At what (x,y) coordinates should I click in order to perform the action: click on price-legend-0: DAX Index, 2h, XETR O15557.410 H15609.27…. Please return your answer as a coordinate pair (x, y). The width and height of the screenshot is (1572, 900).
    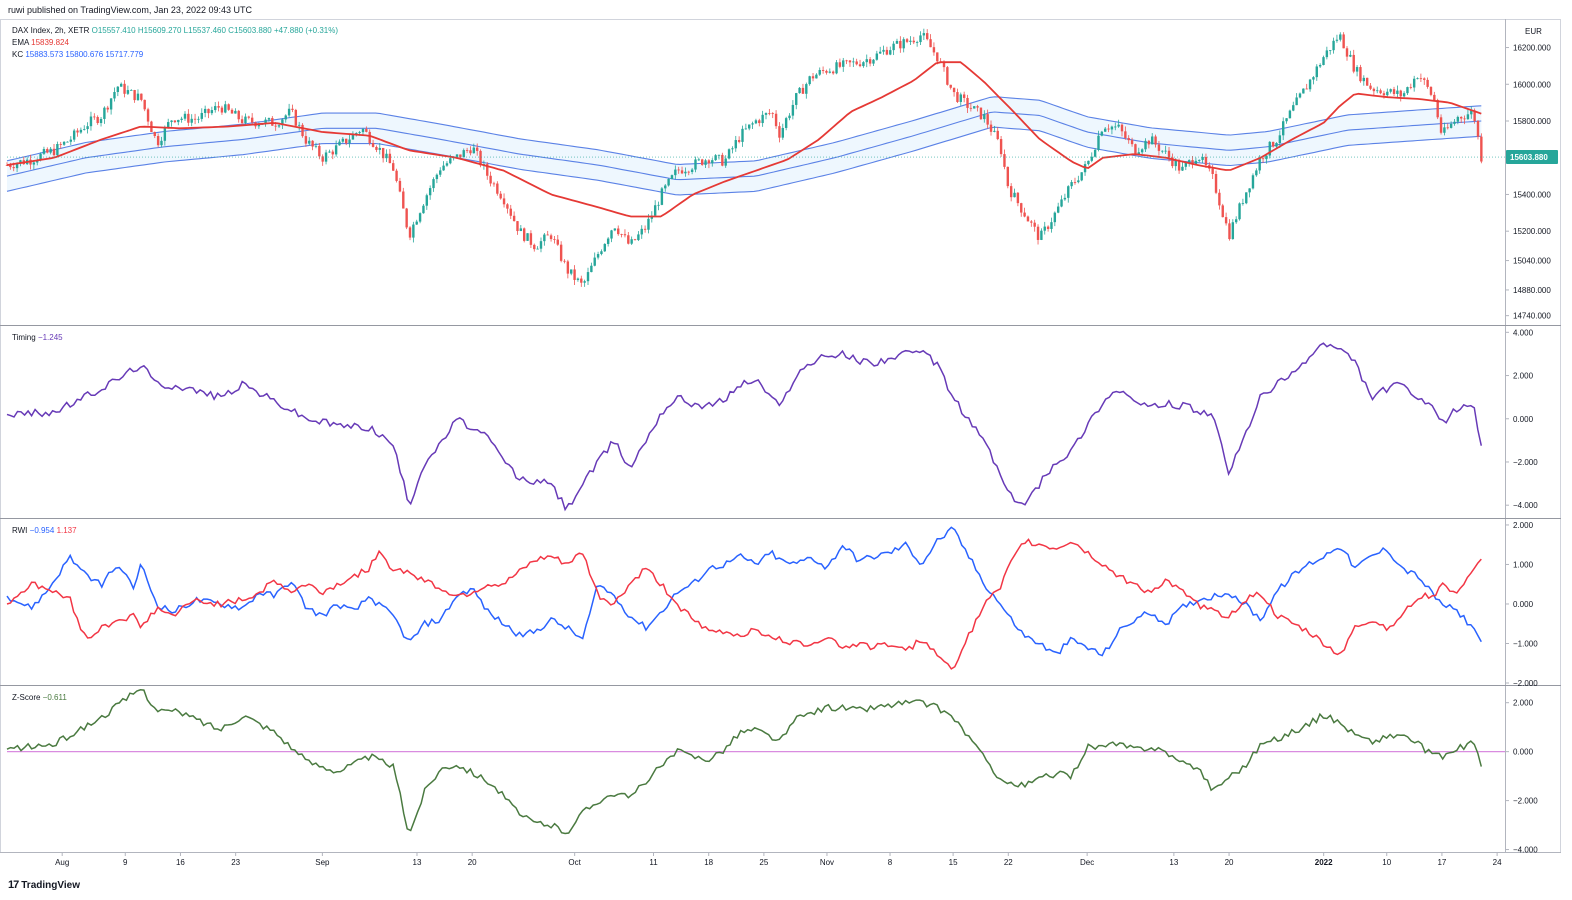
    Looking at the image, I should click on (175, 30).